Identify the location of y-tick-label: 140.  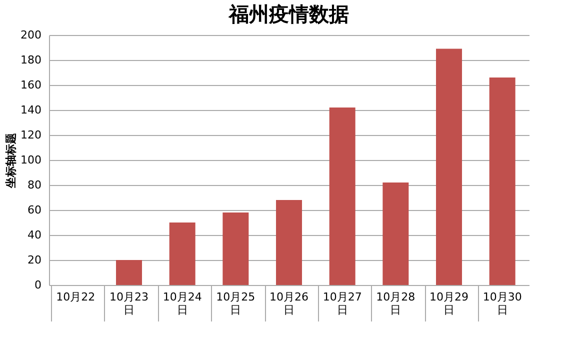
(31, 110).